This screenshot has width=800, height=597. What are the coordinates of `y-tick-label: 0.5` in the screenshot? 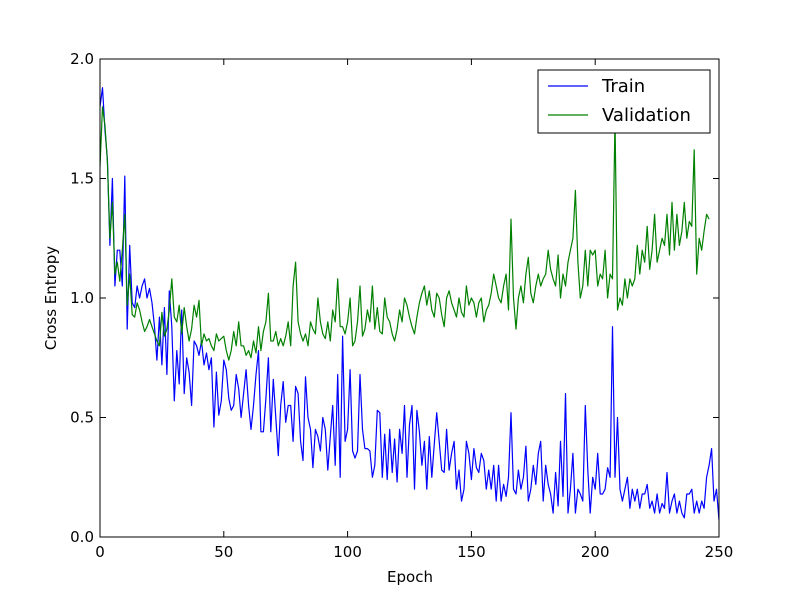 It's located at (82, 418).